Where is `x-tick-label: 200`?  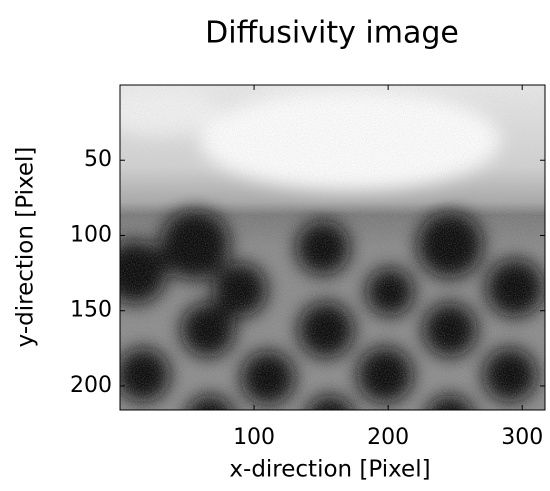
x-tick-label: 200 is located at coordinates (388, 437).